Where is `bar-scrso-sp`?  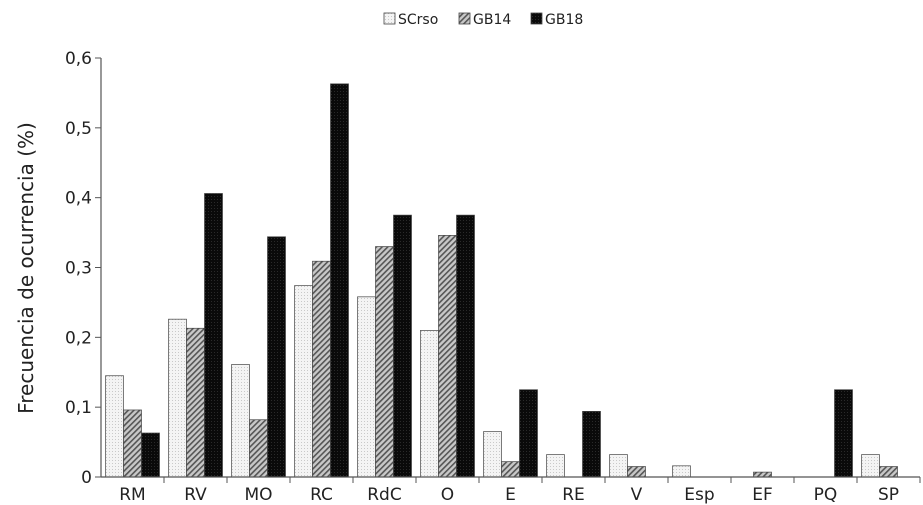 bar-scrso-sp is located at coordinates (870, 466).